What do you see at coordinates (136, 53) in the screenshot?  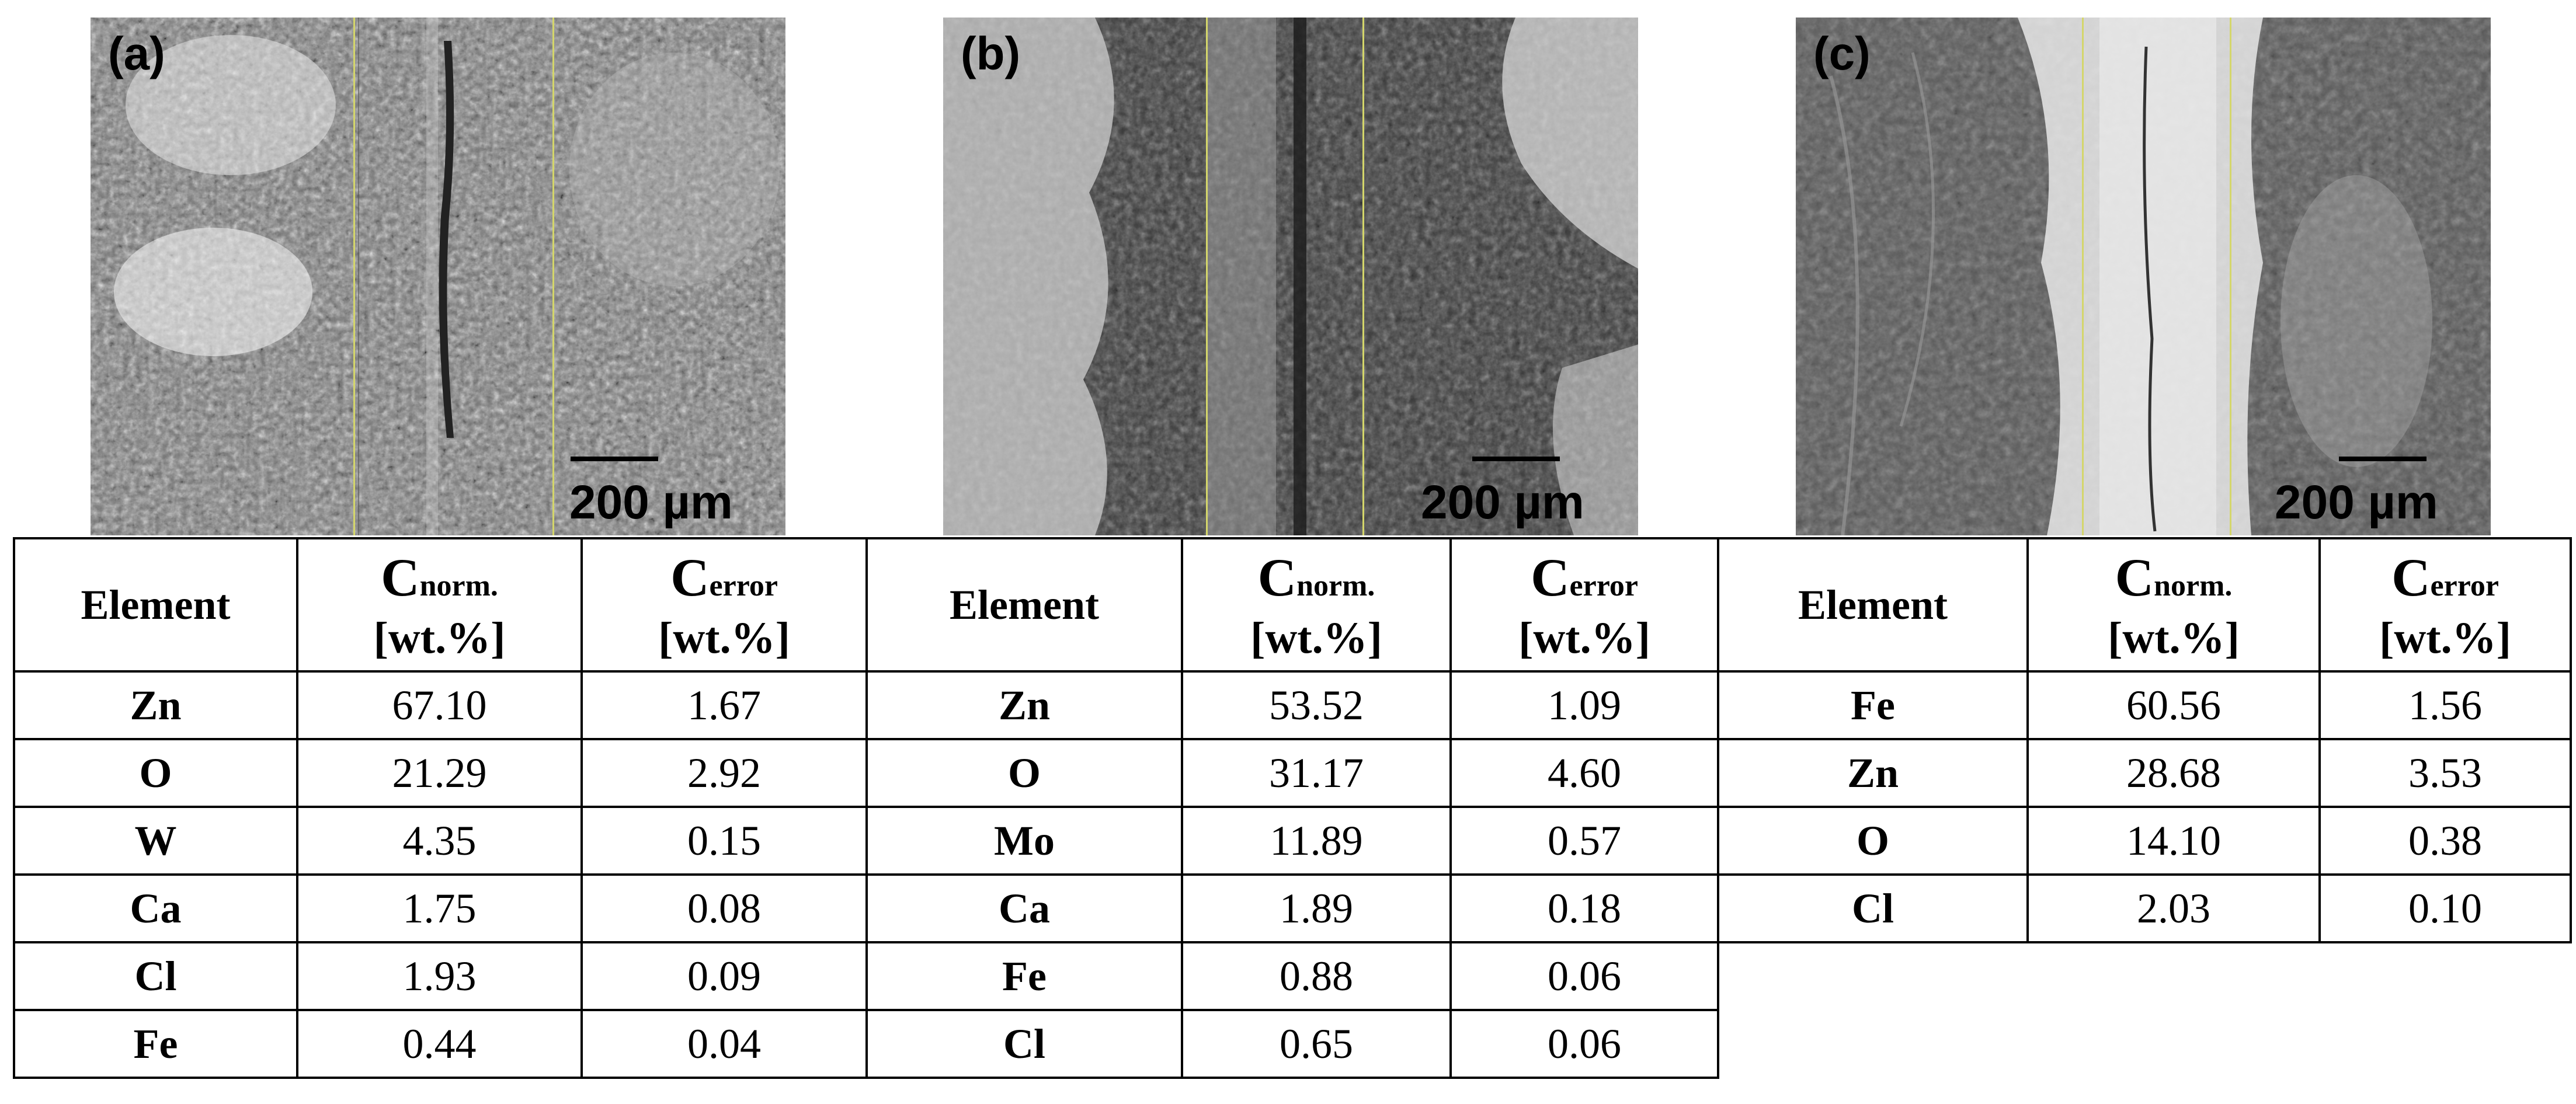 I see `panel-label-a: (a)` at bounding box center [136, 53].